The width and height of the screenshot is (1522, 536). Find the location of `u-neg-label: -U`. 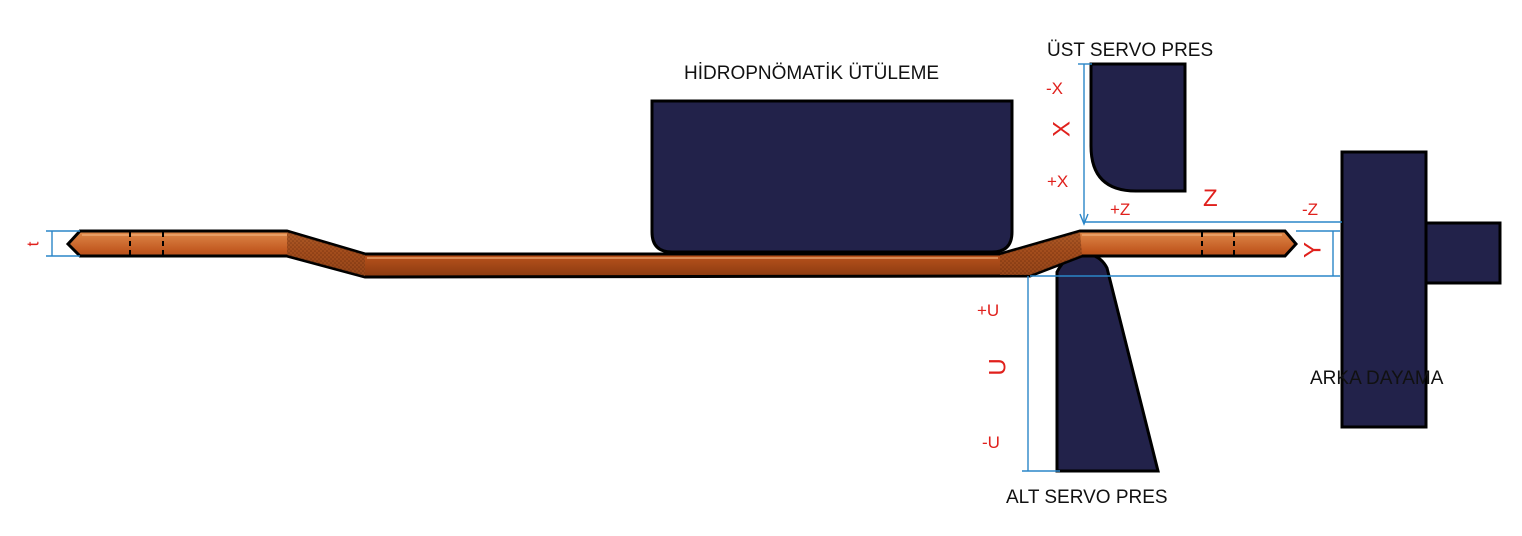

u-neg-label: -U is located at coordinates (991, 442).